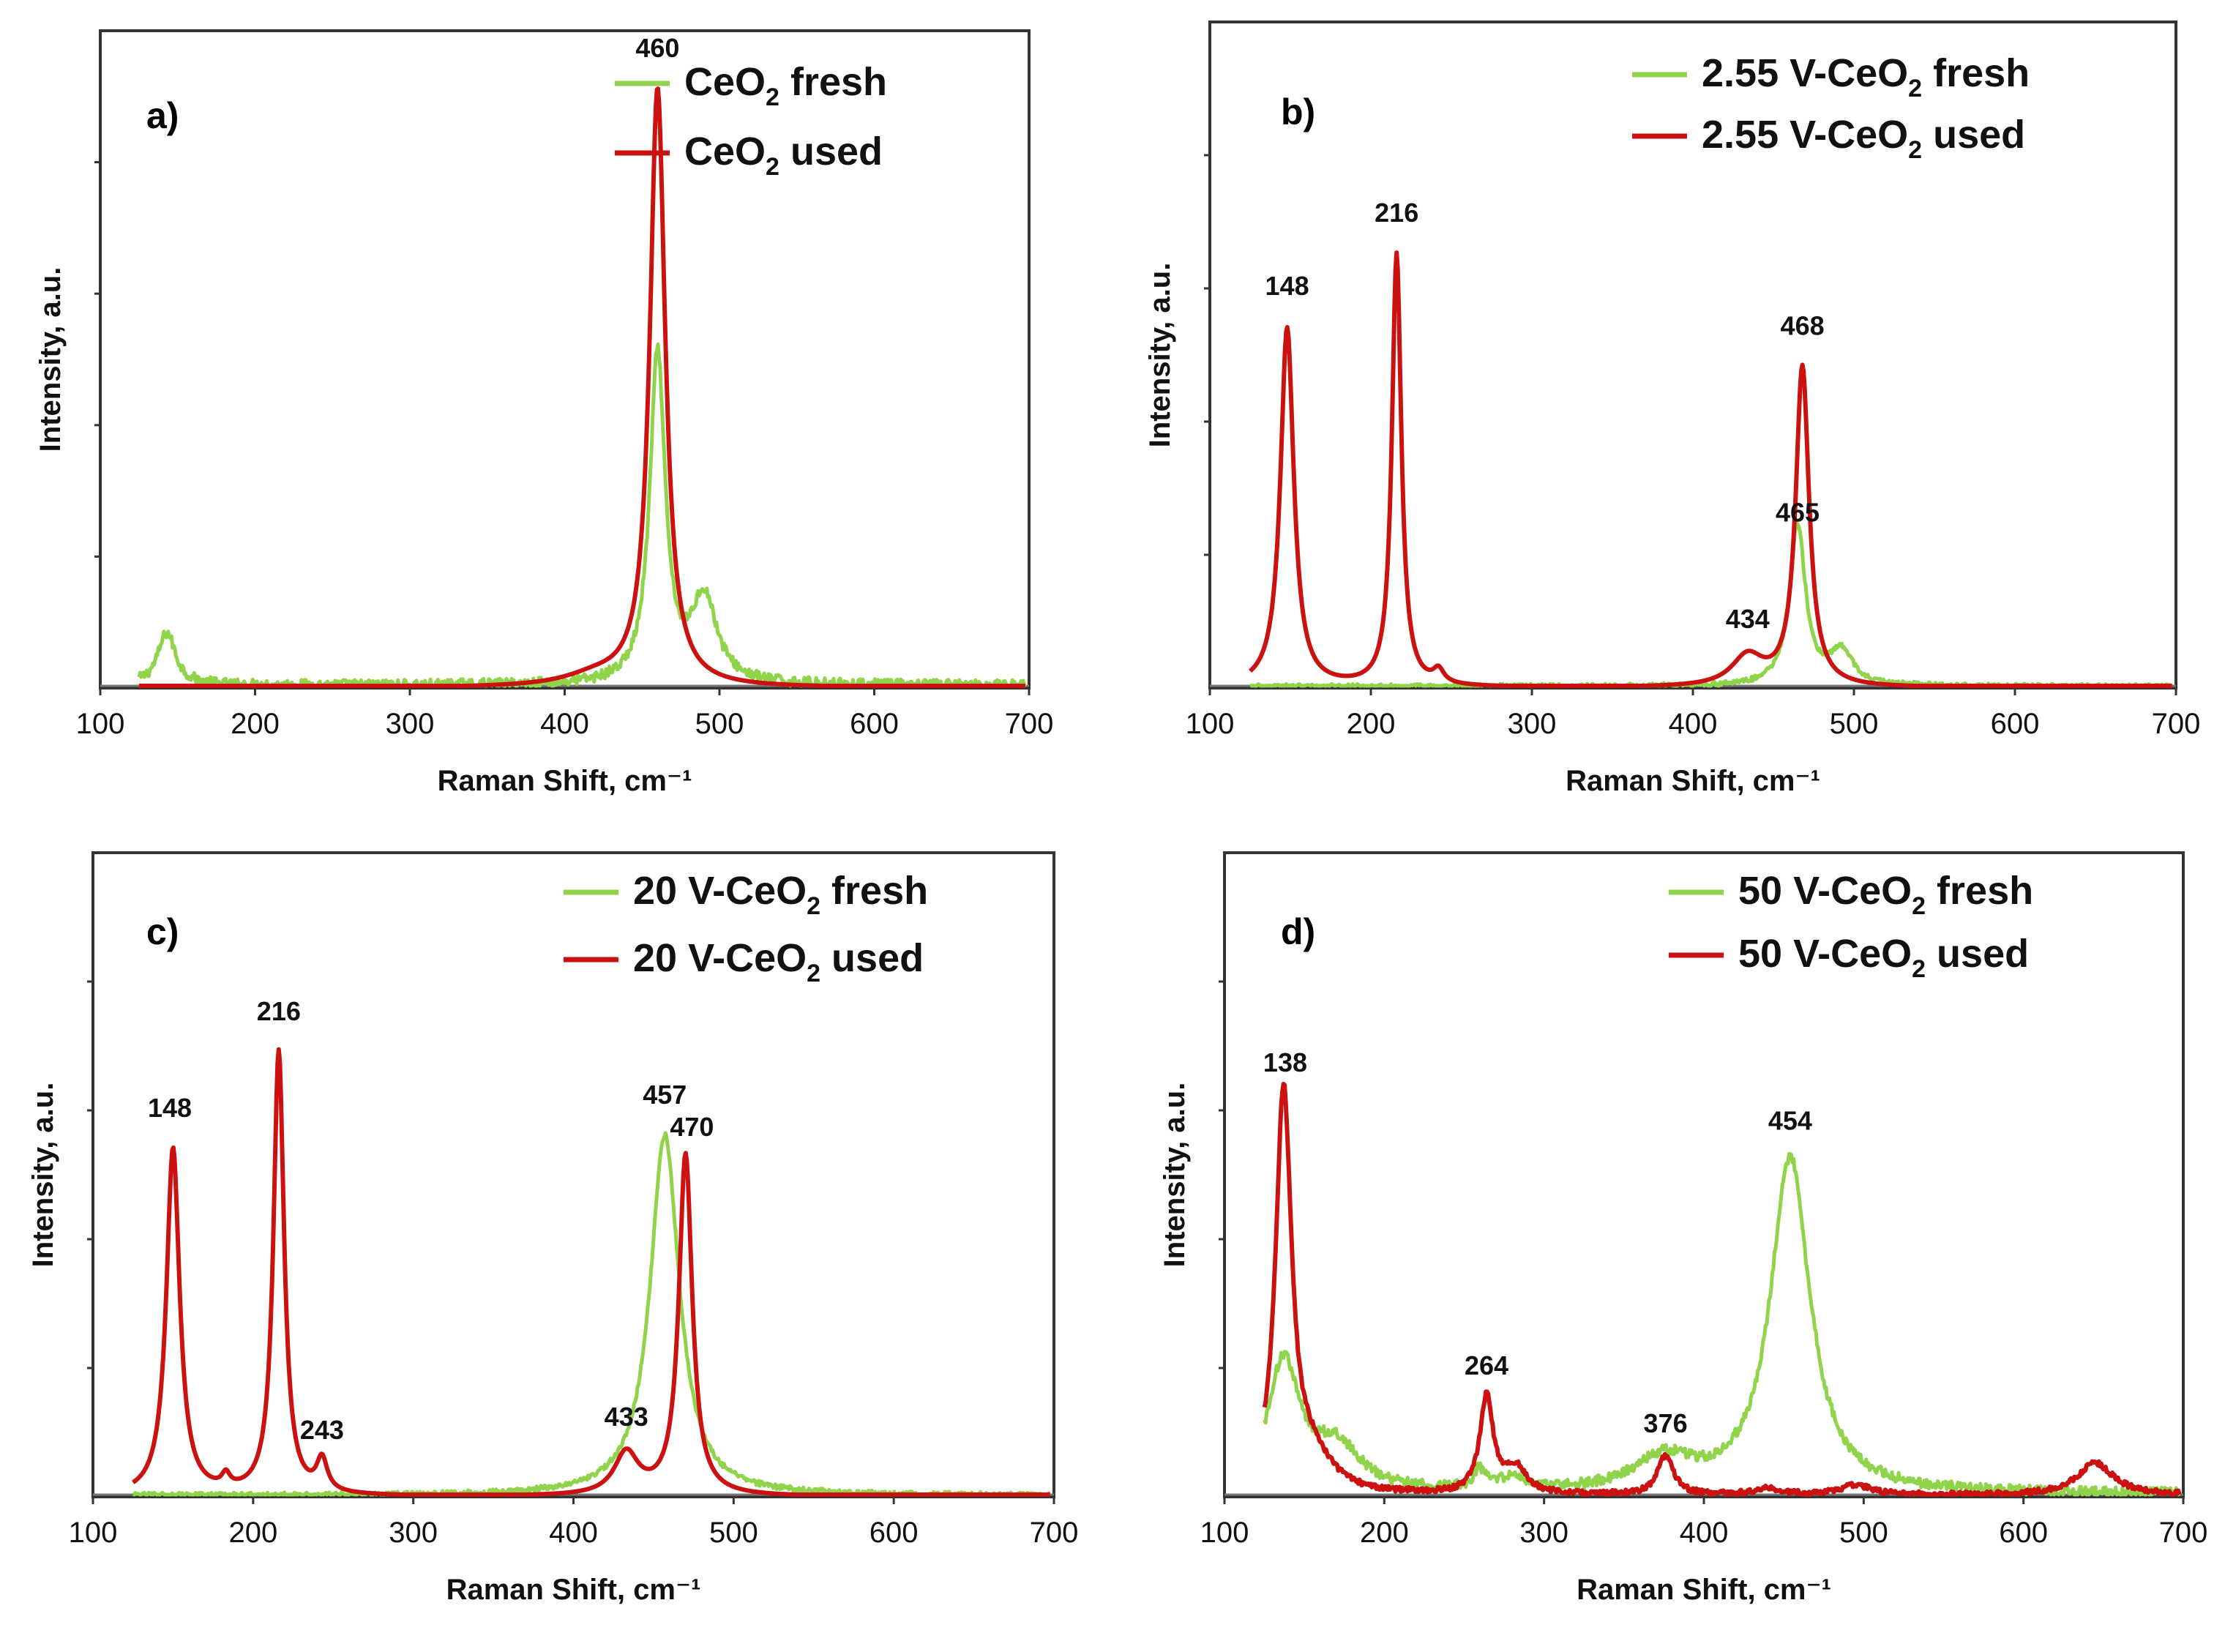 This screenshot has width=2225, height=1652. What do you see at coordinates (1803, 326) in the screenshot?
I see `peak-label: 468` at bounding box center [1803, 326].